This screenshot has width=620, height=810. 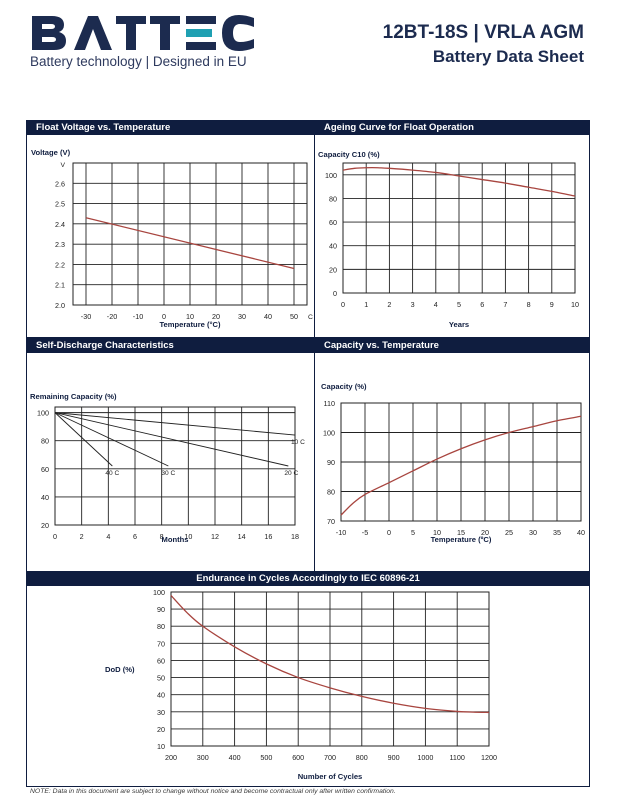 I want to click on x-tick-label: 35, so click(x=557, y=532).